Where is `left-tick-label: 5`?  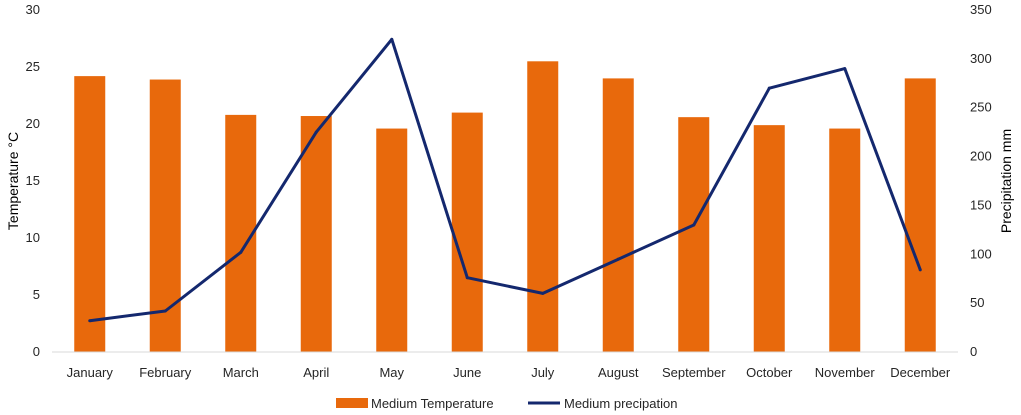
left-tick-label: 5 is located at coordinates (36, 294).